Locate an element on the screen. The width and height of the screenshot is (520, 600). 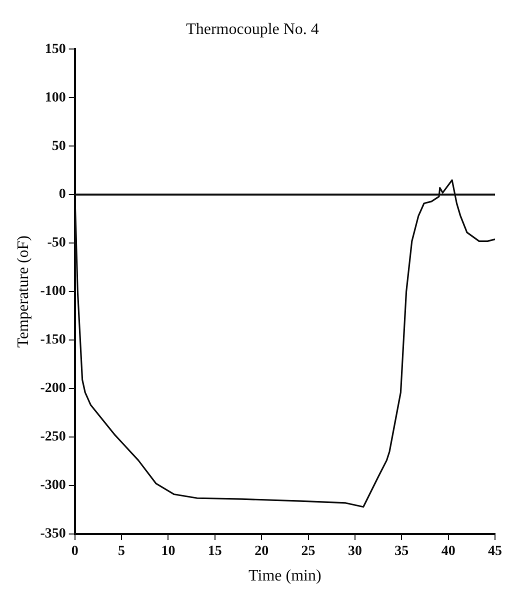
y-tick-label: -150 is located at coordinates (53, 340).